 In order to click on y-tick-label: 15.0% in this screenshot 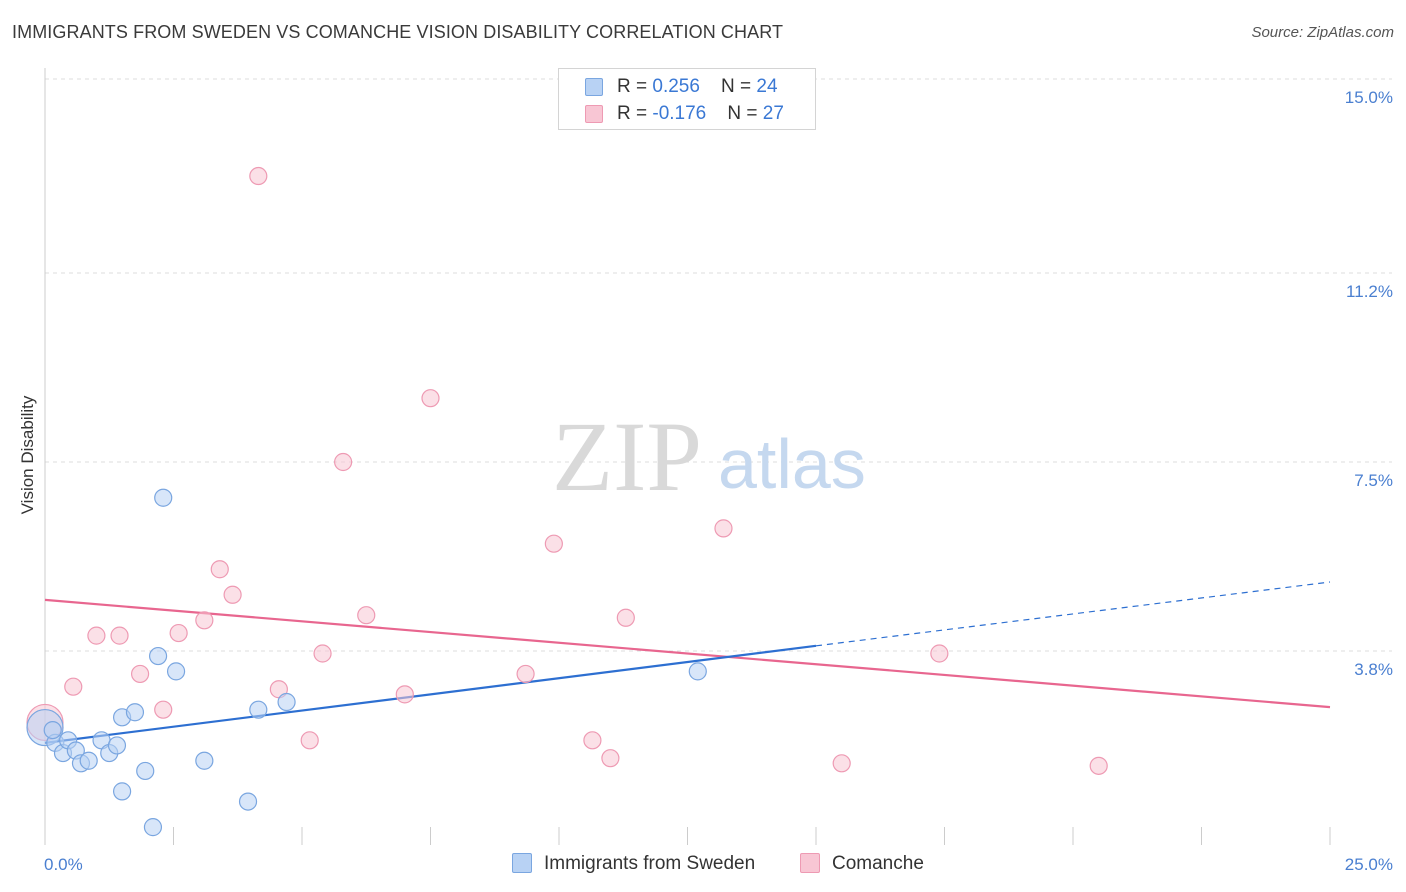, I will do `click(1369, 97)`.